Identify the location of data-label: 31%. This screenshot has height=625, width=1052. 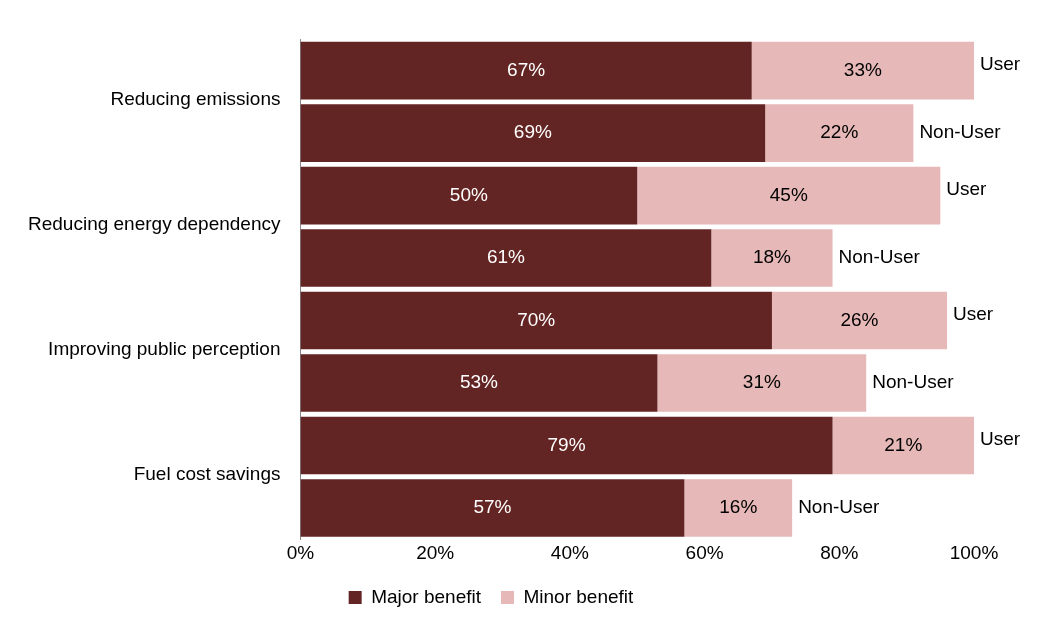
(761, 382).